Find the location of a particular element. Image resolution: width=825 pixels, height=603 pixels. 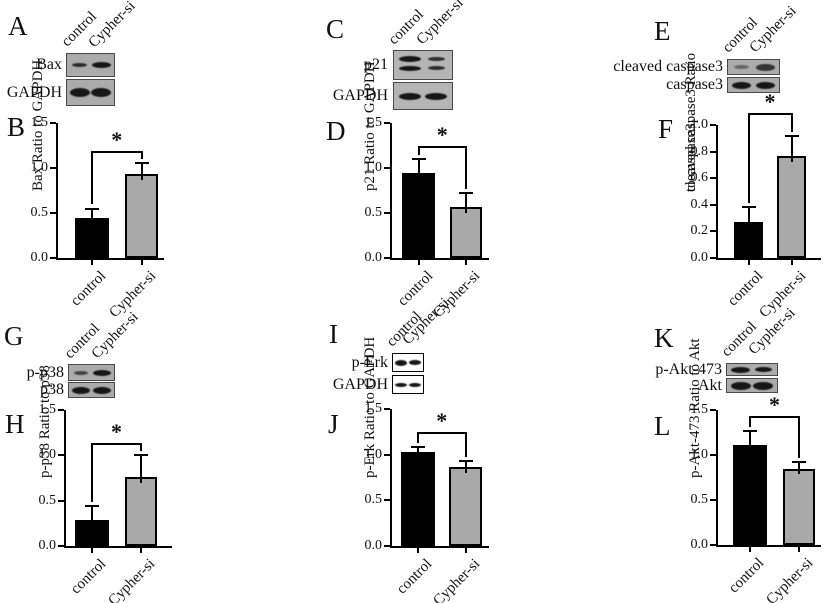

panel-letter-L: L is located at coordinates (662, 426).